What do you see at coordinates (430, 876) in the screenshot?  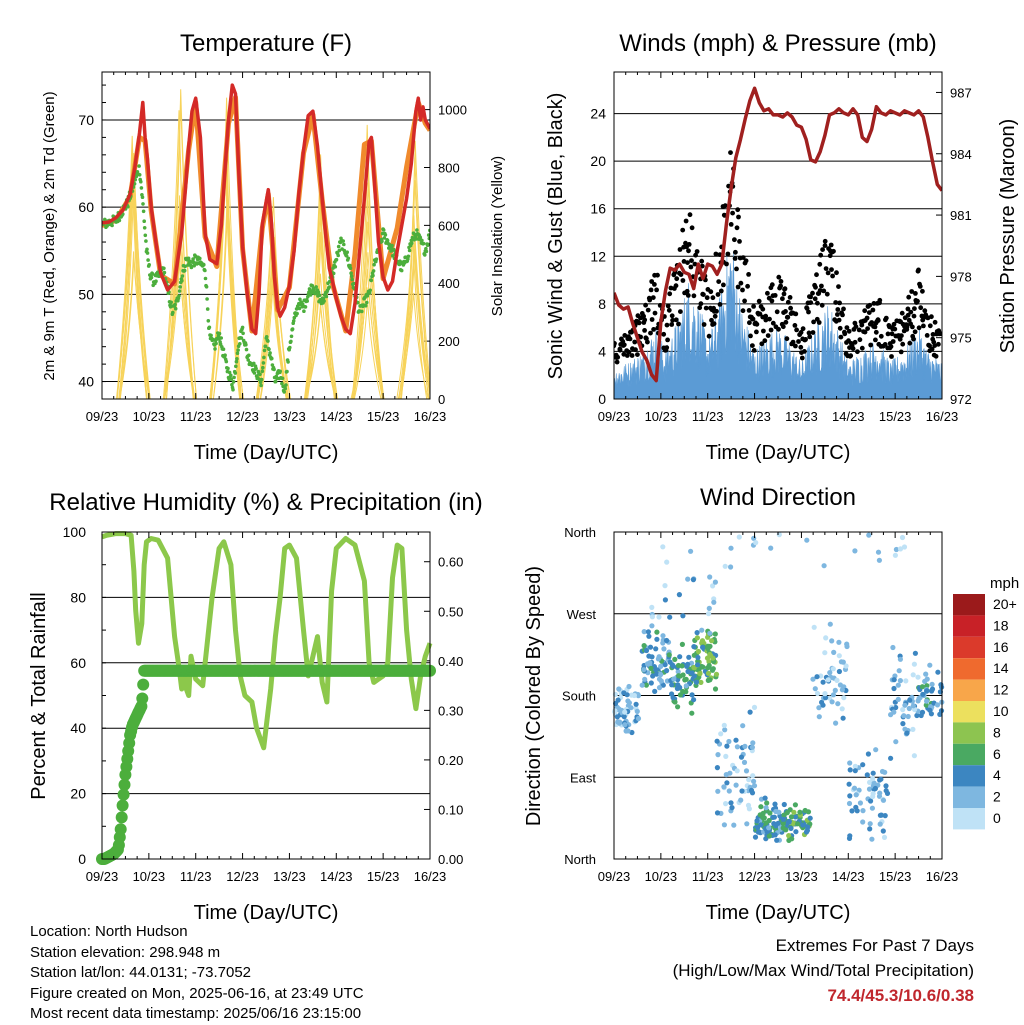 I see `x-tick-label: 16/23` at bounding box center [430, 876].